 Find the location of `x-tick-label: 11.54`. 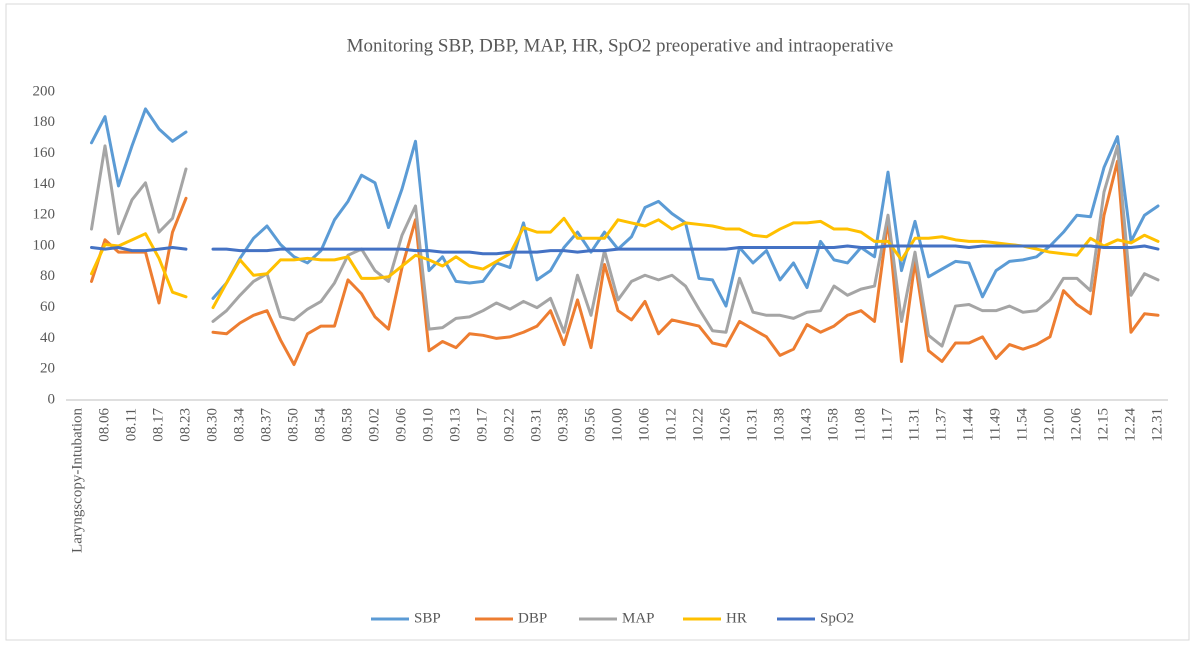

x-tick-label: 11.54 is located at coordinates (1022, 425).